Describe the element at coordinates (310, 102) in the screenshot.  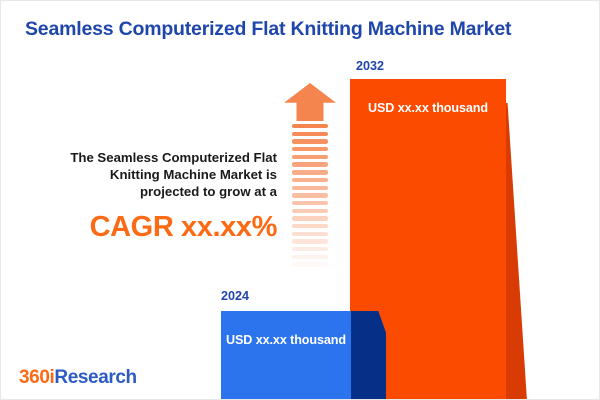
I see `arrow-head-shape` at that location.